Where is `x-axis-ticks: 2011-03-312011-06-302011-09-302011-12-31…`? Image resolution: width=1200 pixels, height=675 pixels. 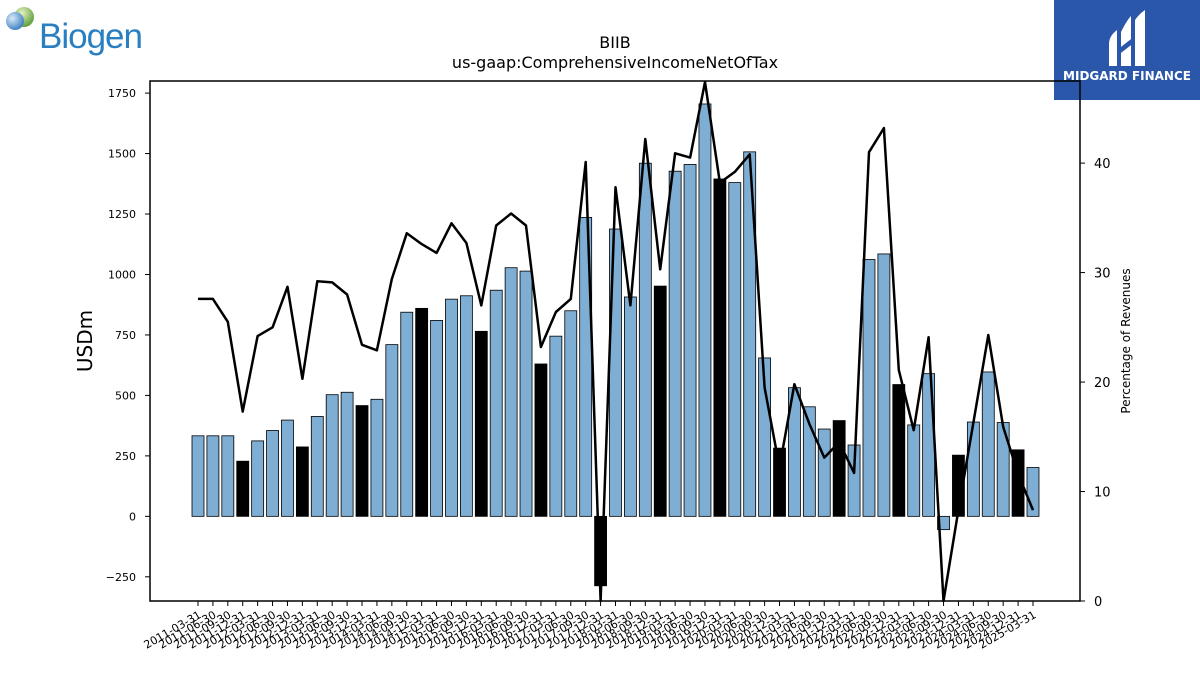
x-axis-ticks: 2011-03-312011-06-302011-09-302011-12-31… is located at coordinates (590, 626).